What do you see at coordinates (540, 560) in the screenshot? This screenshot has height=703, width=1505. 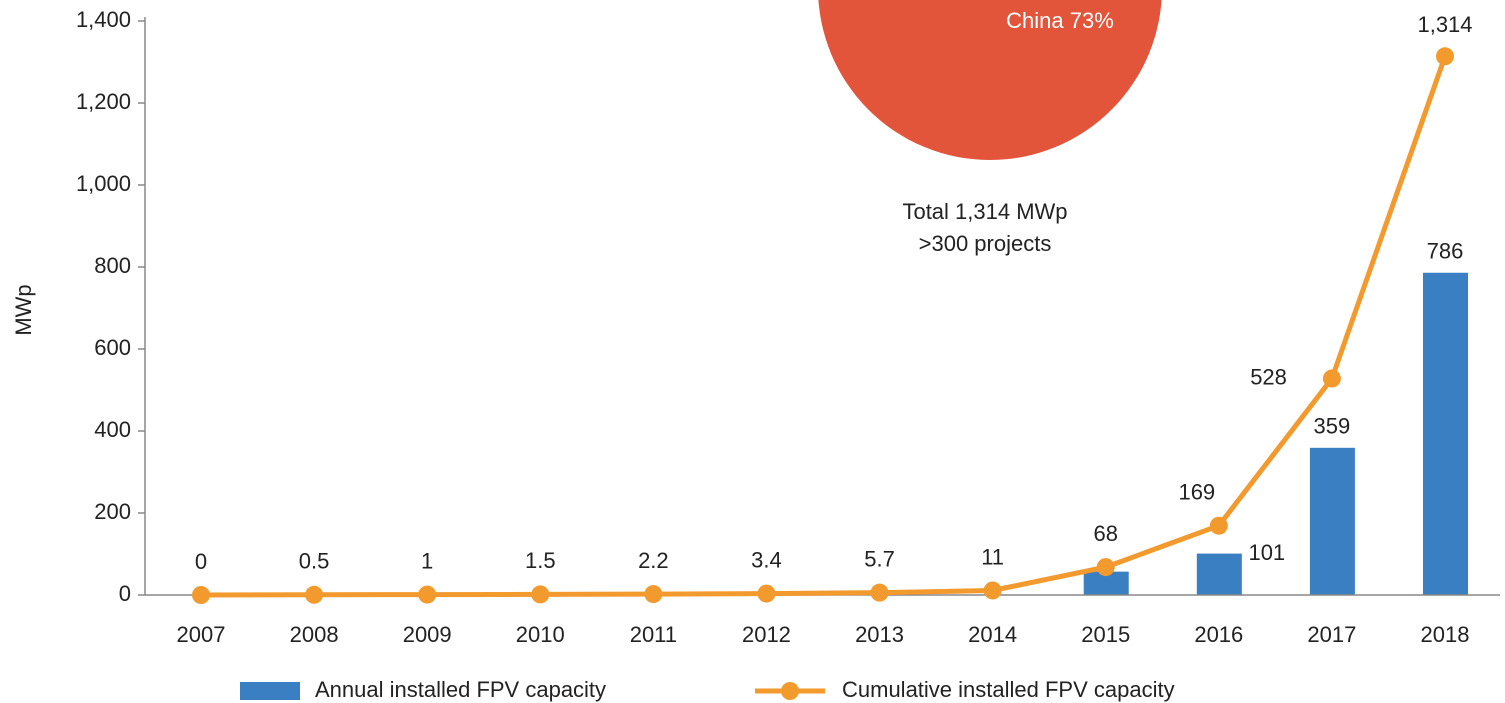 I see `line-value-label: 1.5` at bounding box center [540, 560].